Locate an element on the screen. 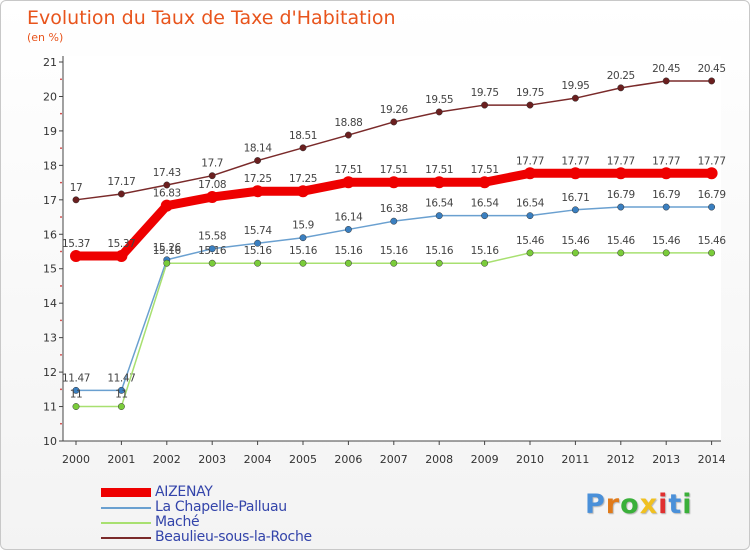  y-tick-label: 18 is located at coordinates (50, 165).